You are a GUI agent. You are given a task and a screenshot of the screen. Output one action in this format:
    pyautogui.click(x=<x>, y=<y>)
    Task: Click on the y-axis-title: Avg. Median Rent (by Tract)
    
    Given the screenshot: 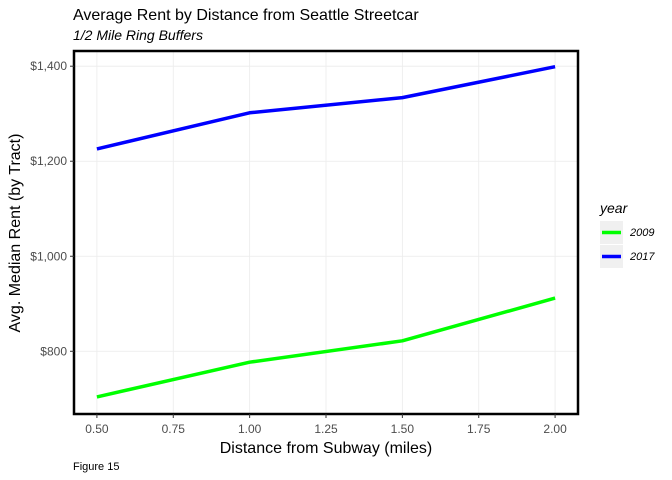 What is the action you would take?
    pyautogui.click(x=15, y=233)
    